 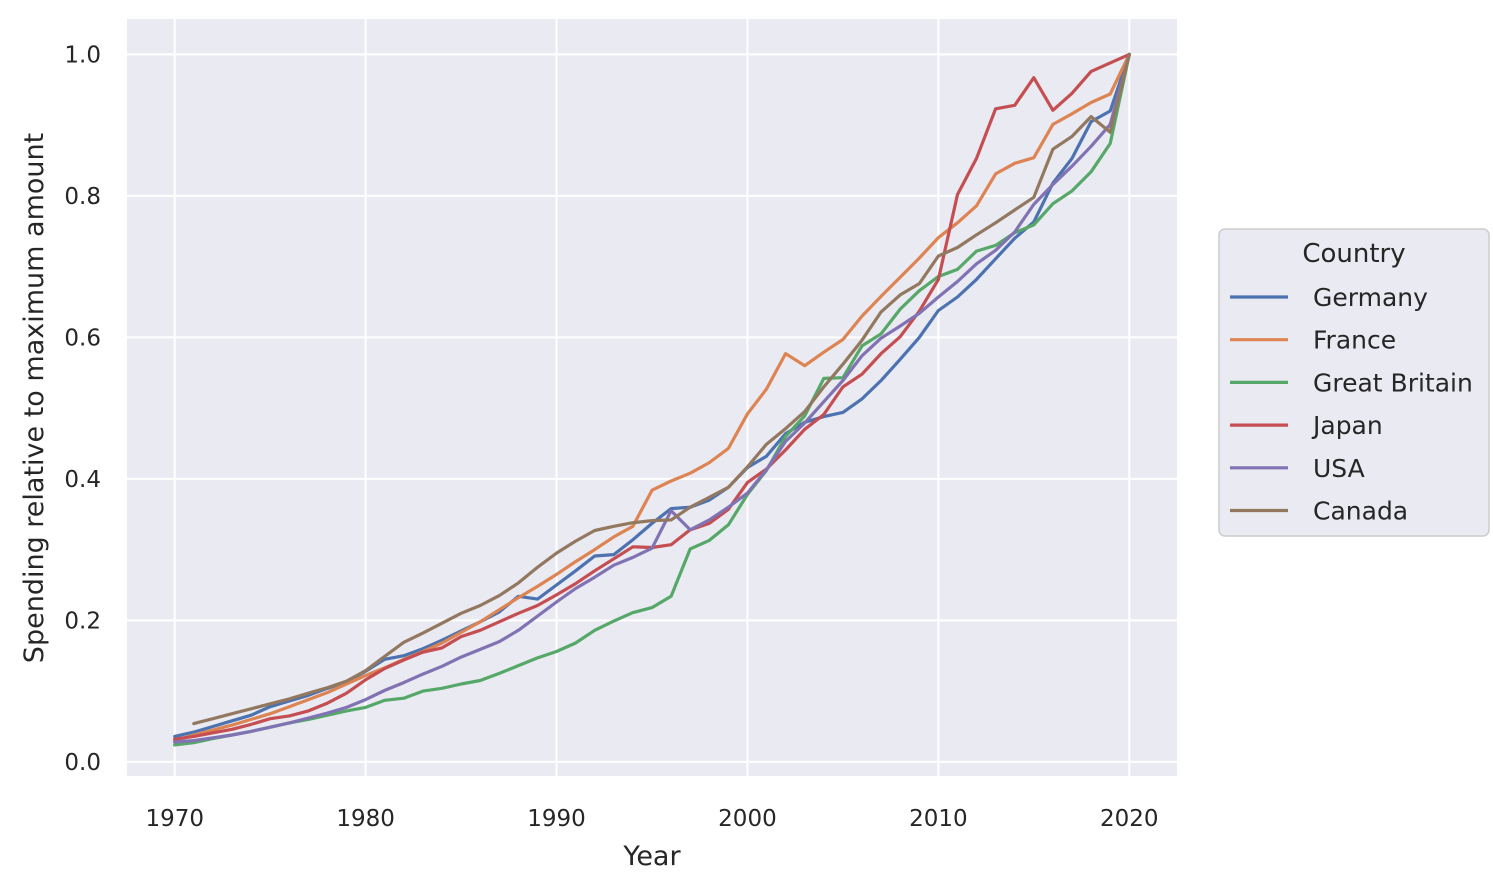 What do you see at coordinates (82, 621) in the screenshot?
I see `y-tick-label: 0.2` at bounding box center [82, 621].